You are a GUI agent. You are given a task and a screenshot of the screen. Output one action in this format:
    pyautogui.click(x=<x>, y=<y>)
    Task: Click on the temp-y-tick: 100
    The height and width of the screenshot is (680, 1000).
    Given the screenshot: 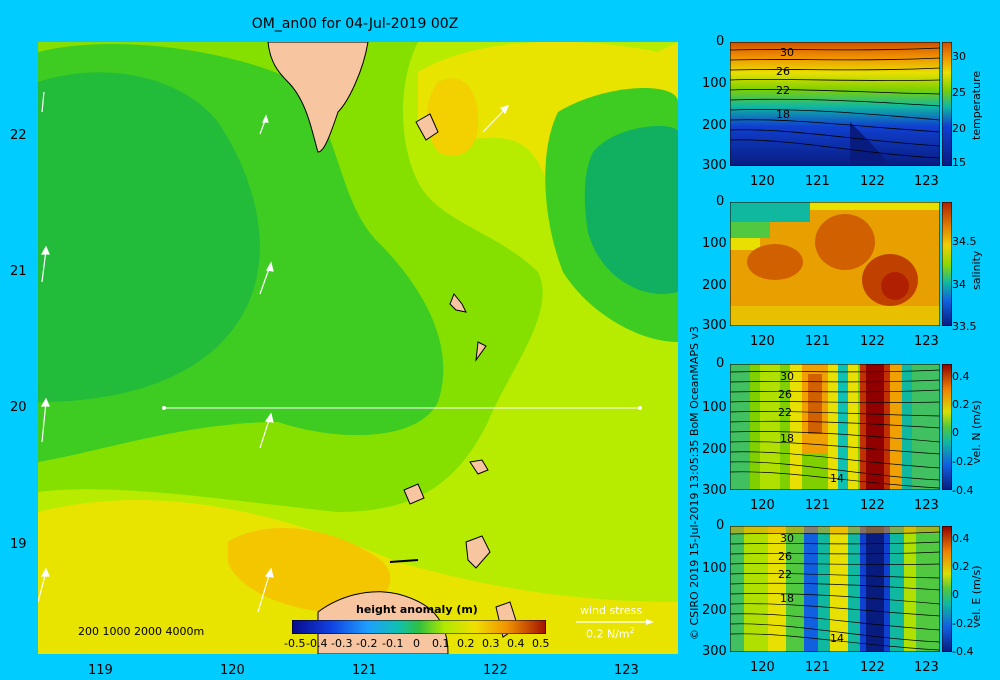 What is the action you would take?
    pyautogui.click(x=714, y=83)
    